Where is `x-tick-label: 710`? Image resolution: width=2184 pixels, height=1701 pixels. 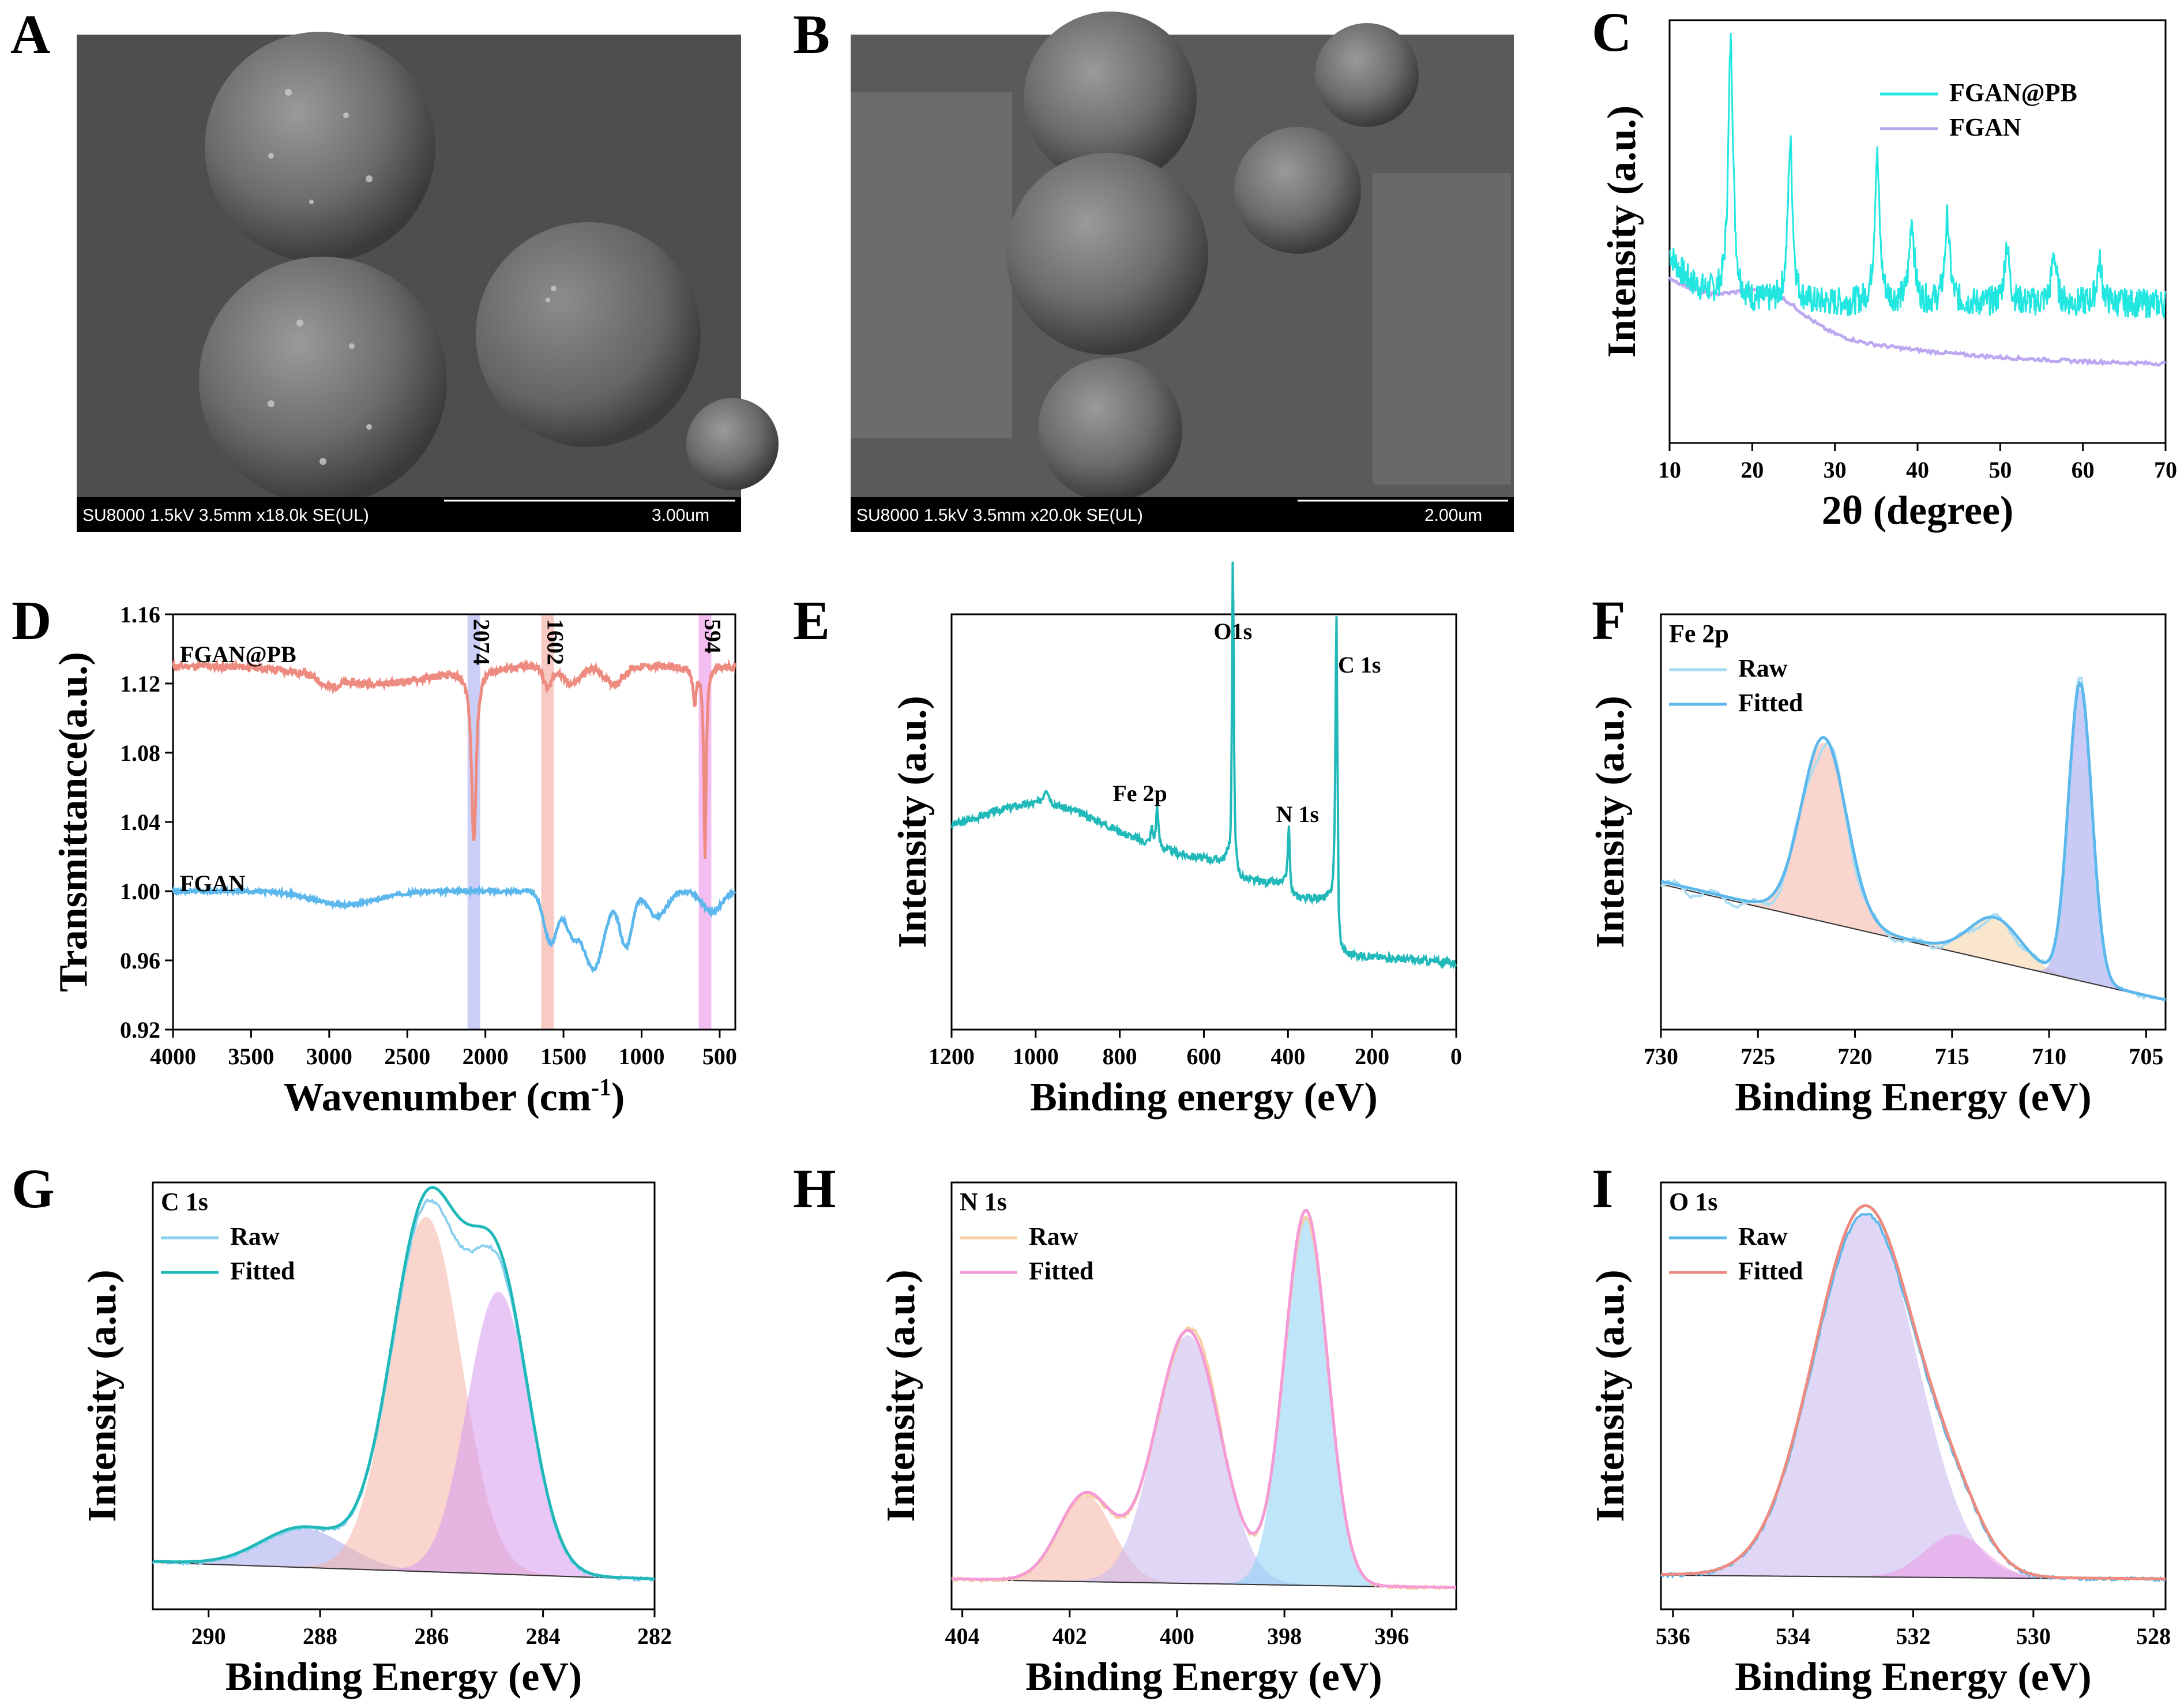
x-tick-label: 710 is located at coordinates (2049, 1056).